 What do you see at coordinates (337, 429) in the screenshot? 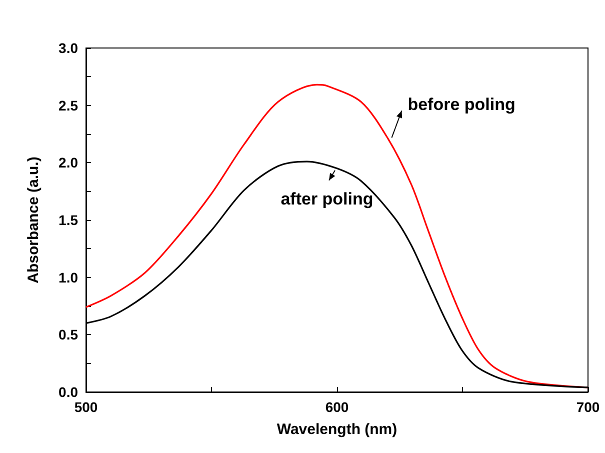
I see `x-axis-title: Wavelength (nm)` at bounding box center [337, 429].